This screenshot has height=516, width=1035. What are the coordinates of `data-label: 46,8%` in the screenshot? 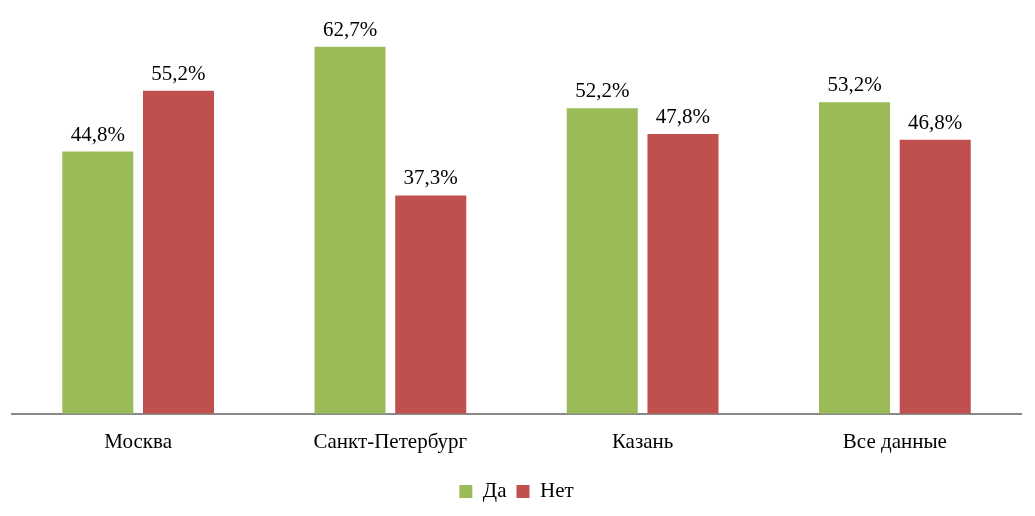 It's located at (935, 121).